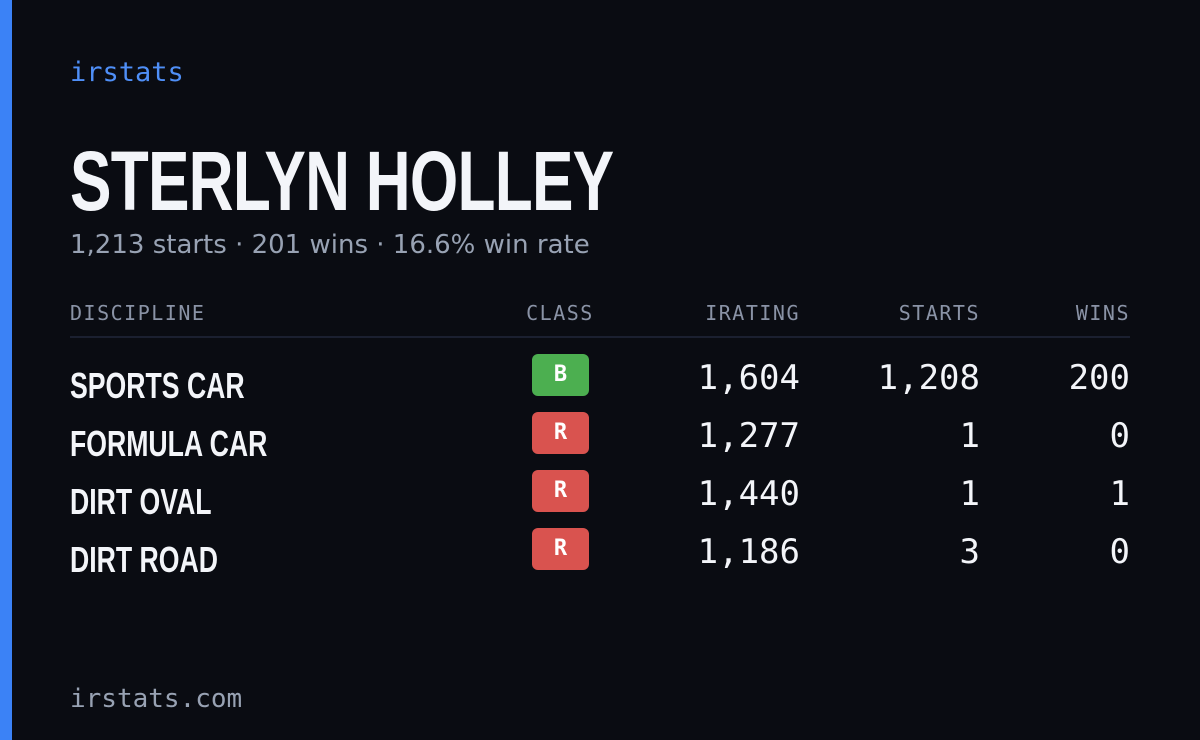  I want to click on irating: 1,277, so click(748, 436).